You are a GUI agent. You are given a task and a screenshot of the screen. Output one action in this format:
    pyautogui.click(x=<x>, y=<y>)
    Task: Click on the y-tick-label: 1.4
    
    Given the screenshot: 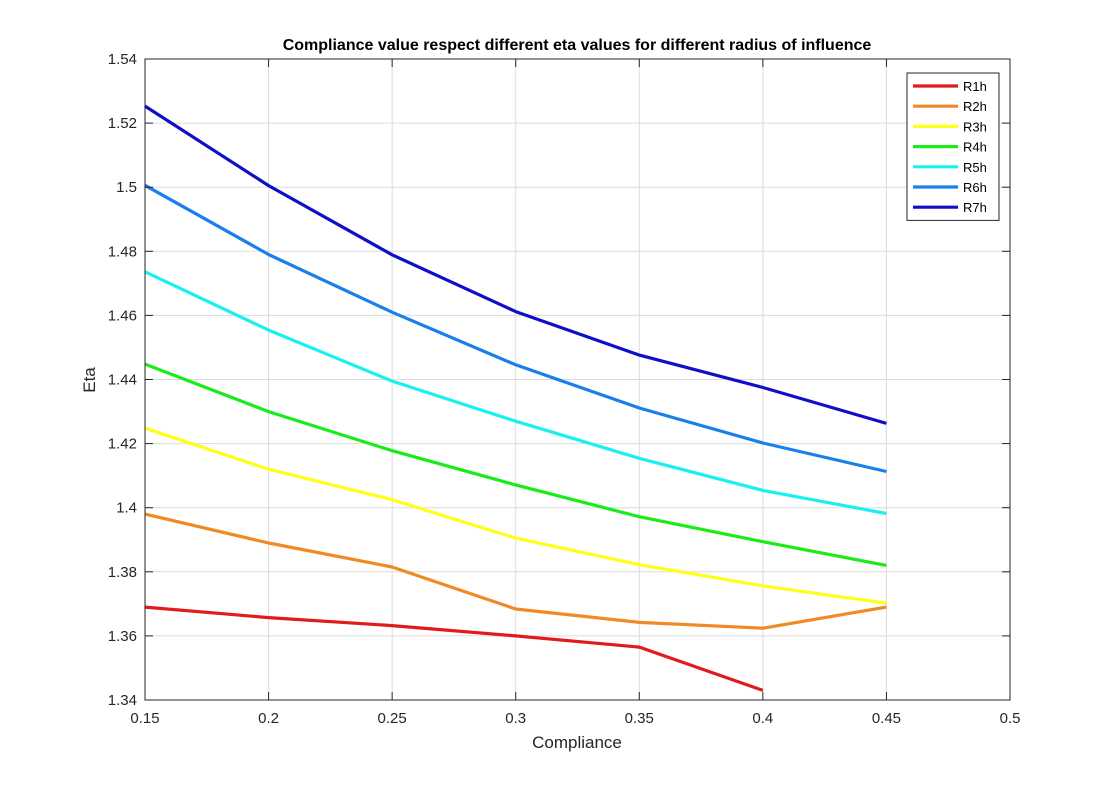 What is the action you would take?
    pyautogui.click(x=126, y=508)
    